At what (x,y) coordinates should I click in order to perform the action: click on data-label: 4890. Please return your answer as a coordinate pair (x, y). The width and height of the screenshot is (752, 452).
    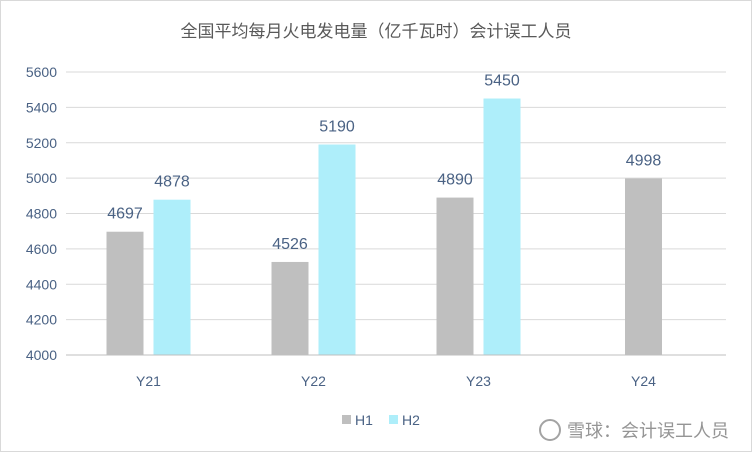
    Looking at the image, I should click on (455, 180).